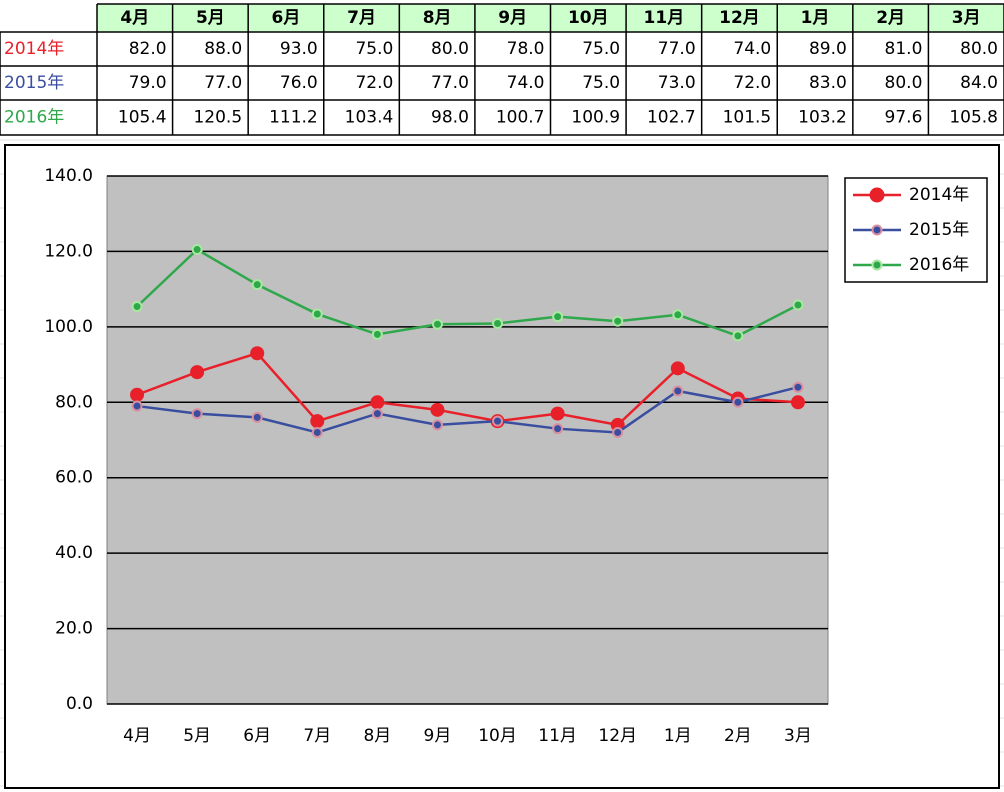 Image resolution: width=1004 pixels, height=792 pixels. Describe the element at coordinates (293, 118) in the screenshot. I see `cell: 111.2` at that location.